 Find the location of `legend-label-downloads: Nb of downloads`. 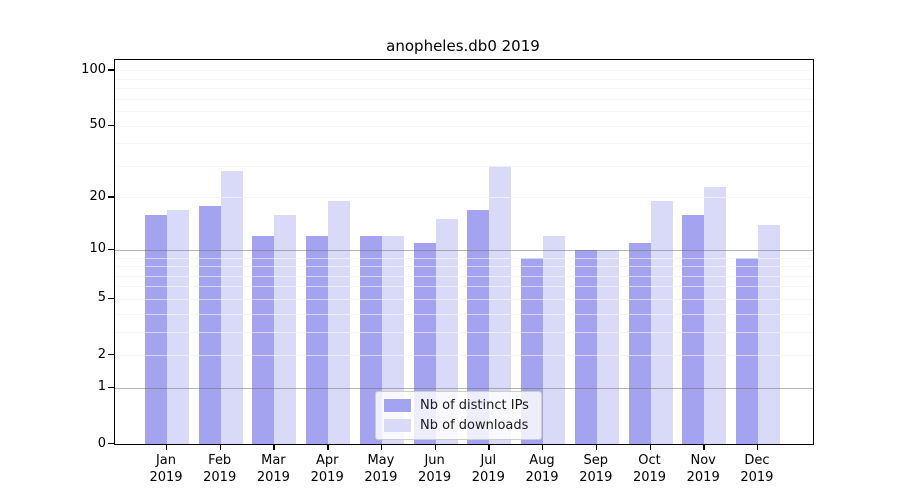

legend-label-downloads: Nb of downloads is located at coordinates (474, 425).